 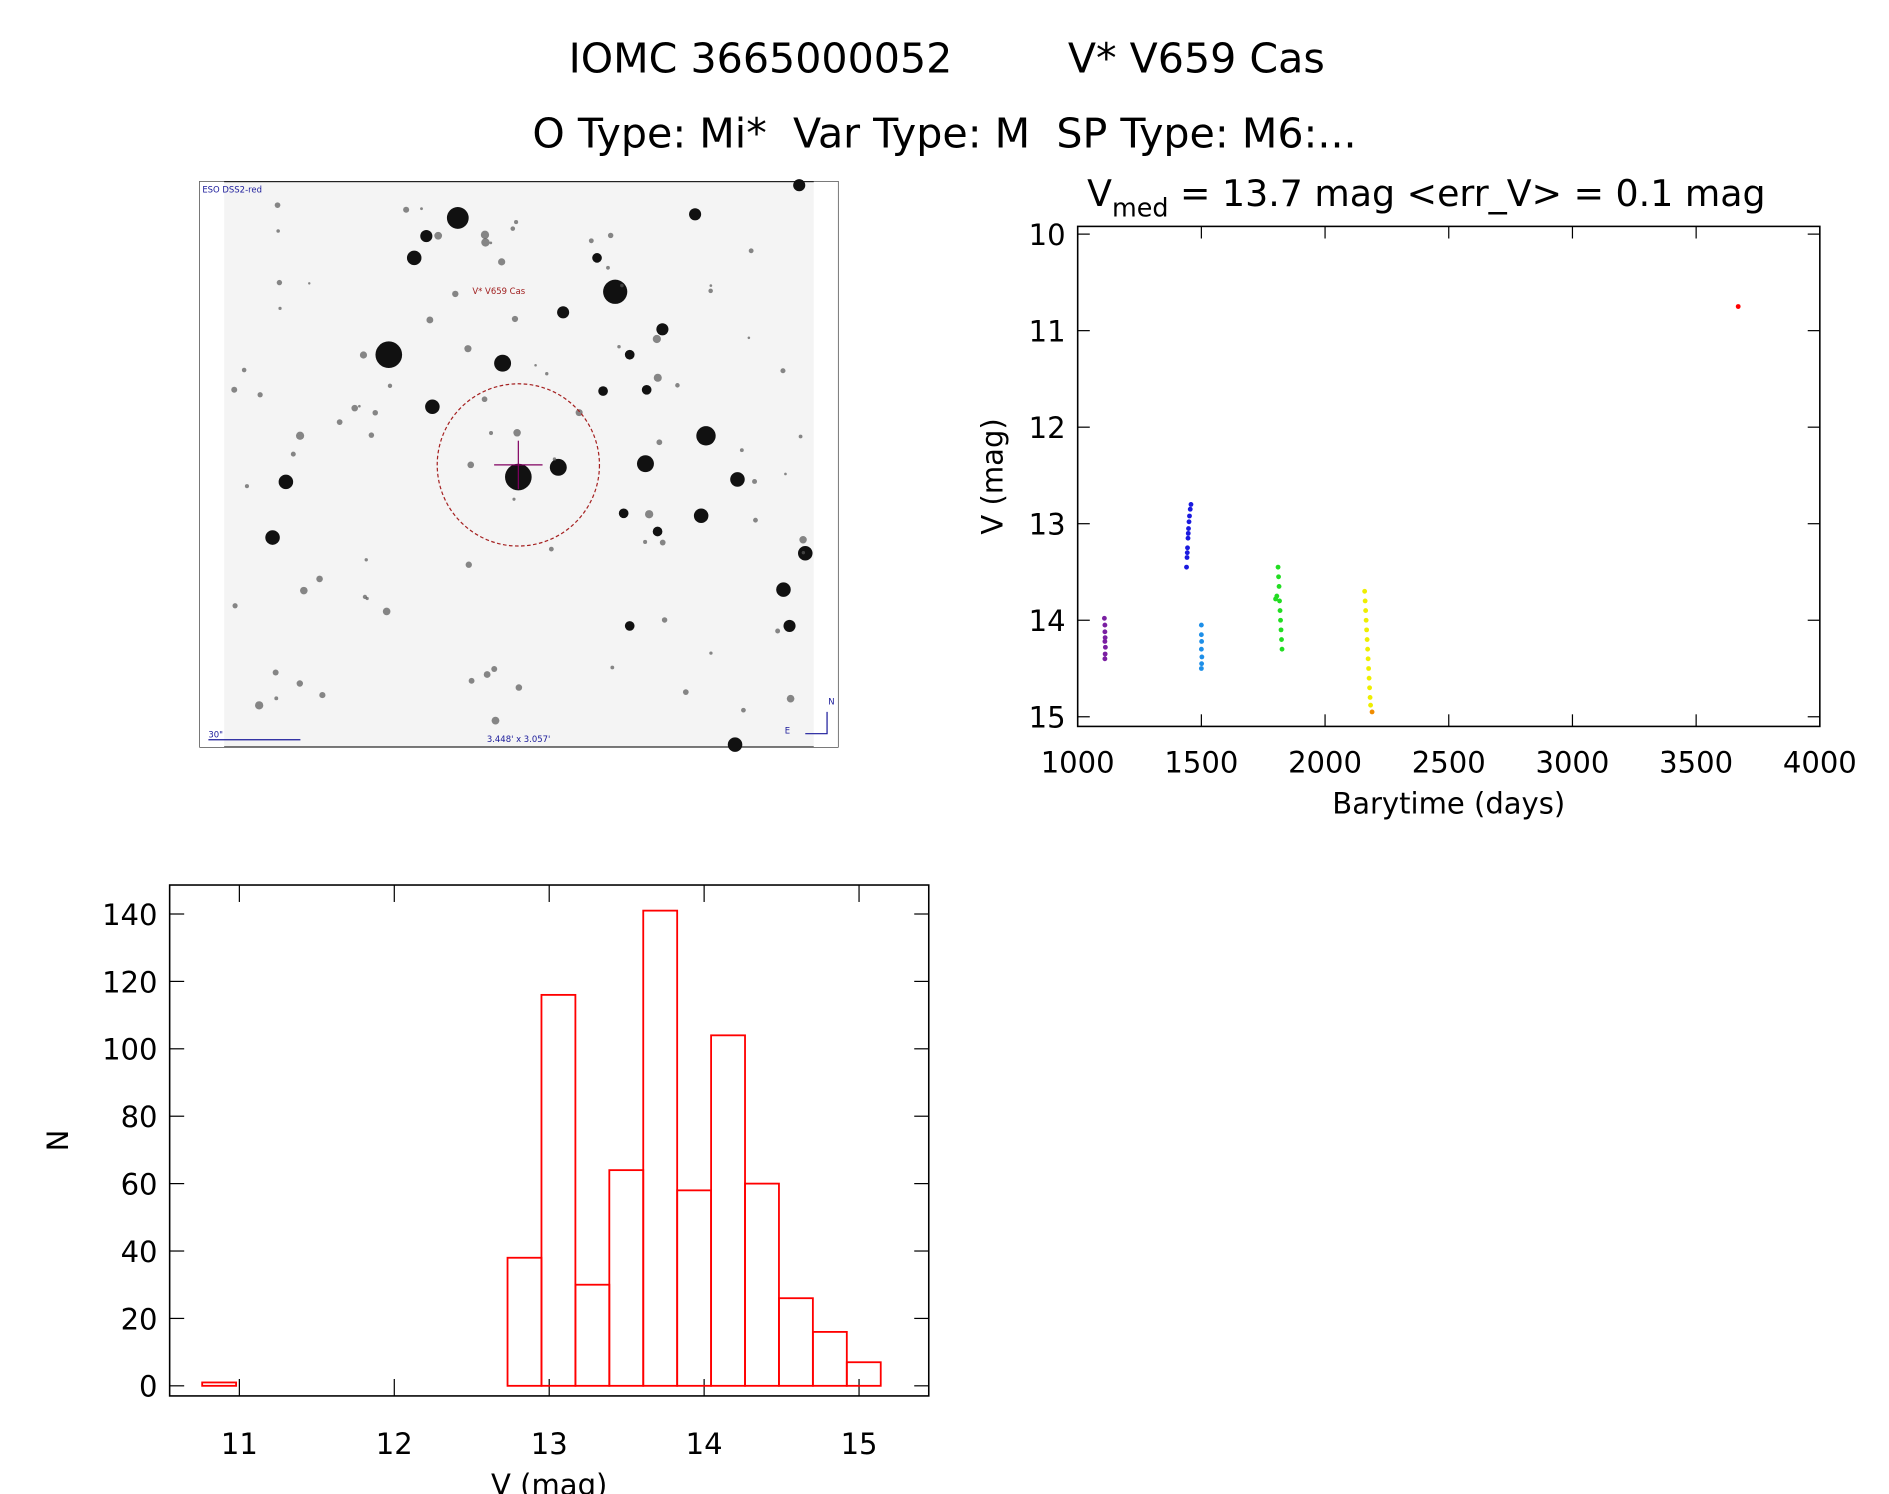 What do you see at coordinates (1047, 235) in the screenshot?
I see `y-tick-label: 10` at bounding box center [1047, 235].